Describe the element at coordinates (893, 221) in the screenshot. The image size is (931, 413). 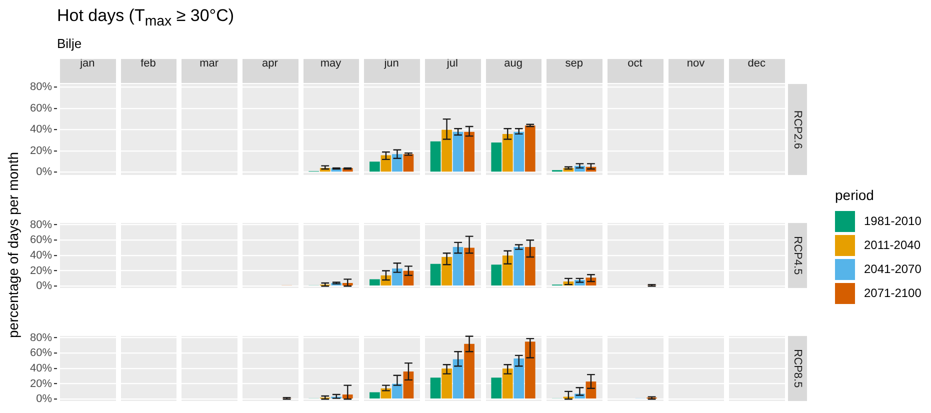
I see `legend-label: 1981-2010` at that location.